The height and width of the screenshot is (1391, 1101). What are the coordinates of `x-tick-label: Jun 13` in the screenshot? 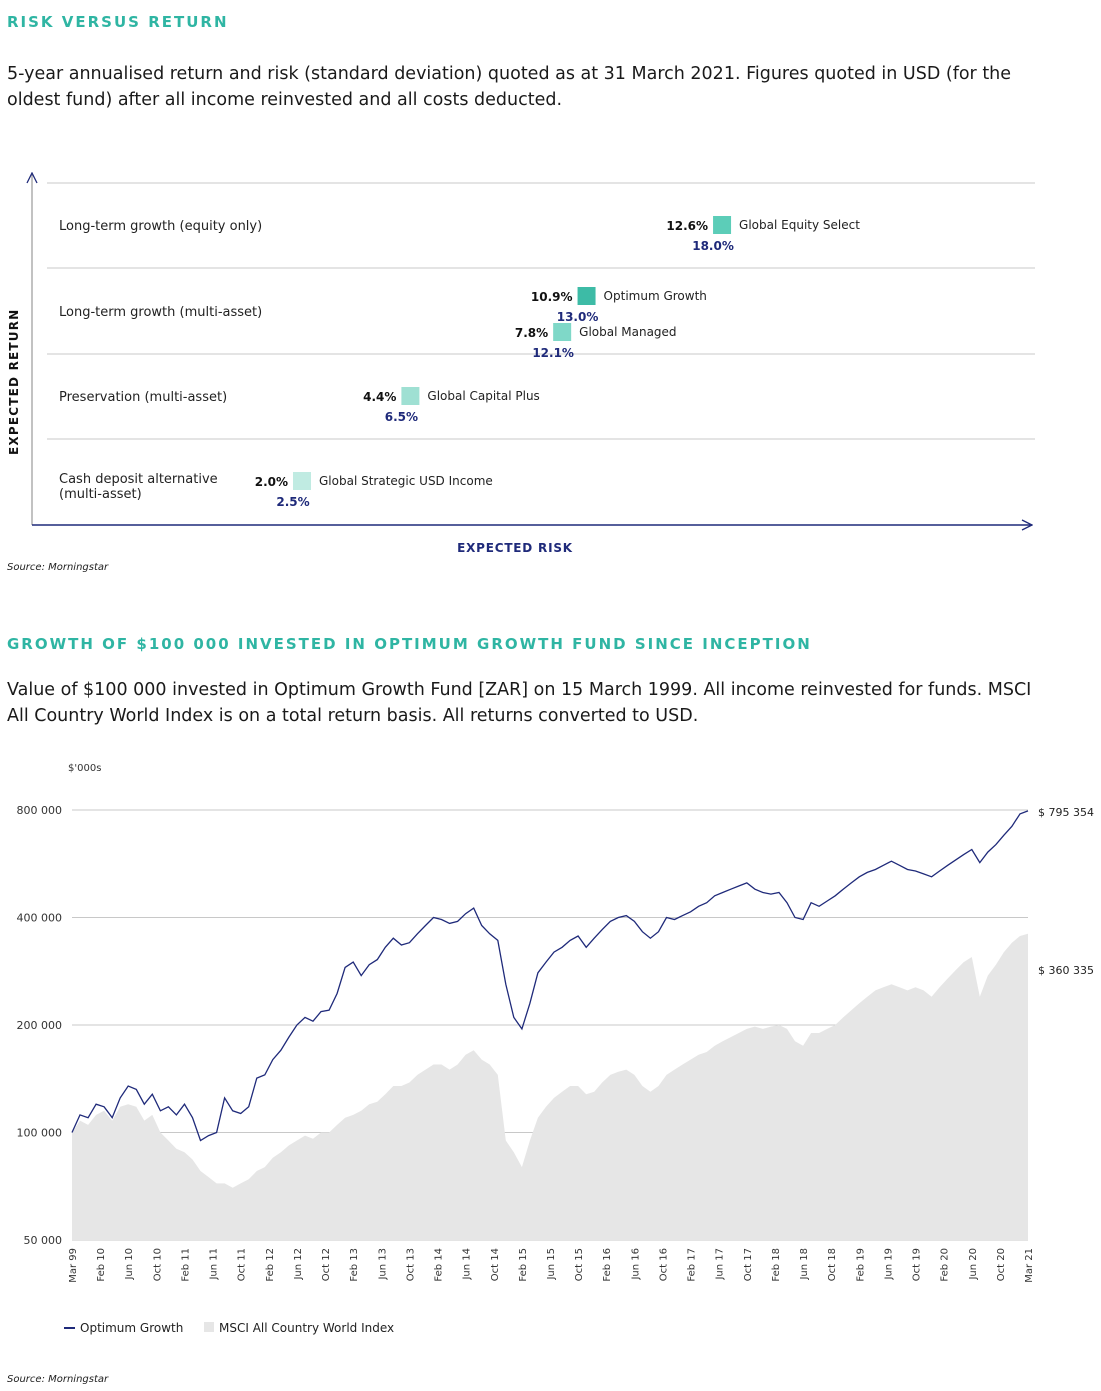 It's located at (382, 1264).